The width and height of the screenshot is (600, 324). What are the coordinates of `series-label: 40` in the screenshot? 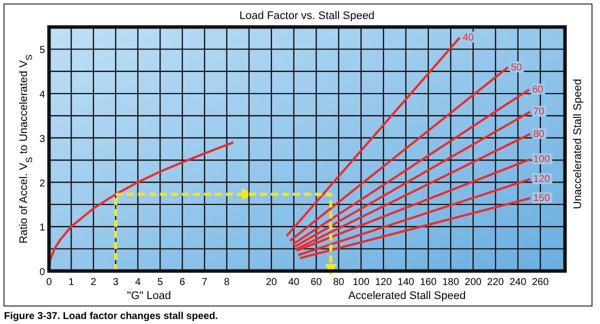 It's located at (468, 38).